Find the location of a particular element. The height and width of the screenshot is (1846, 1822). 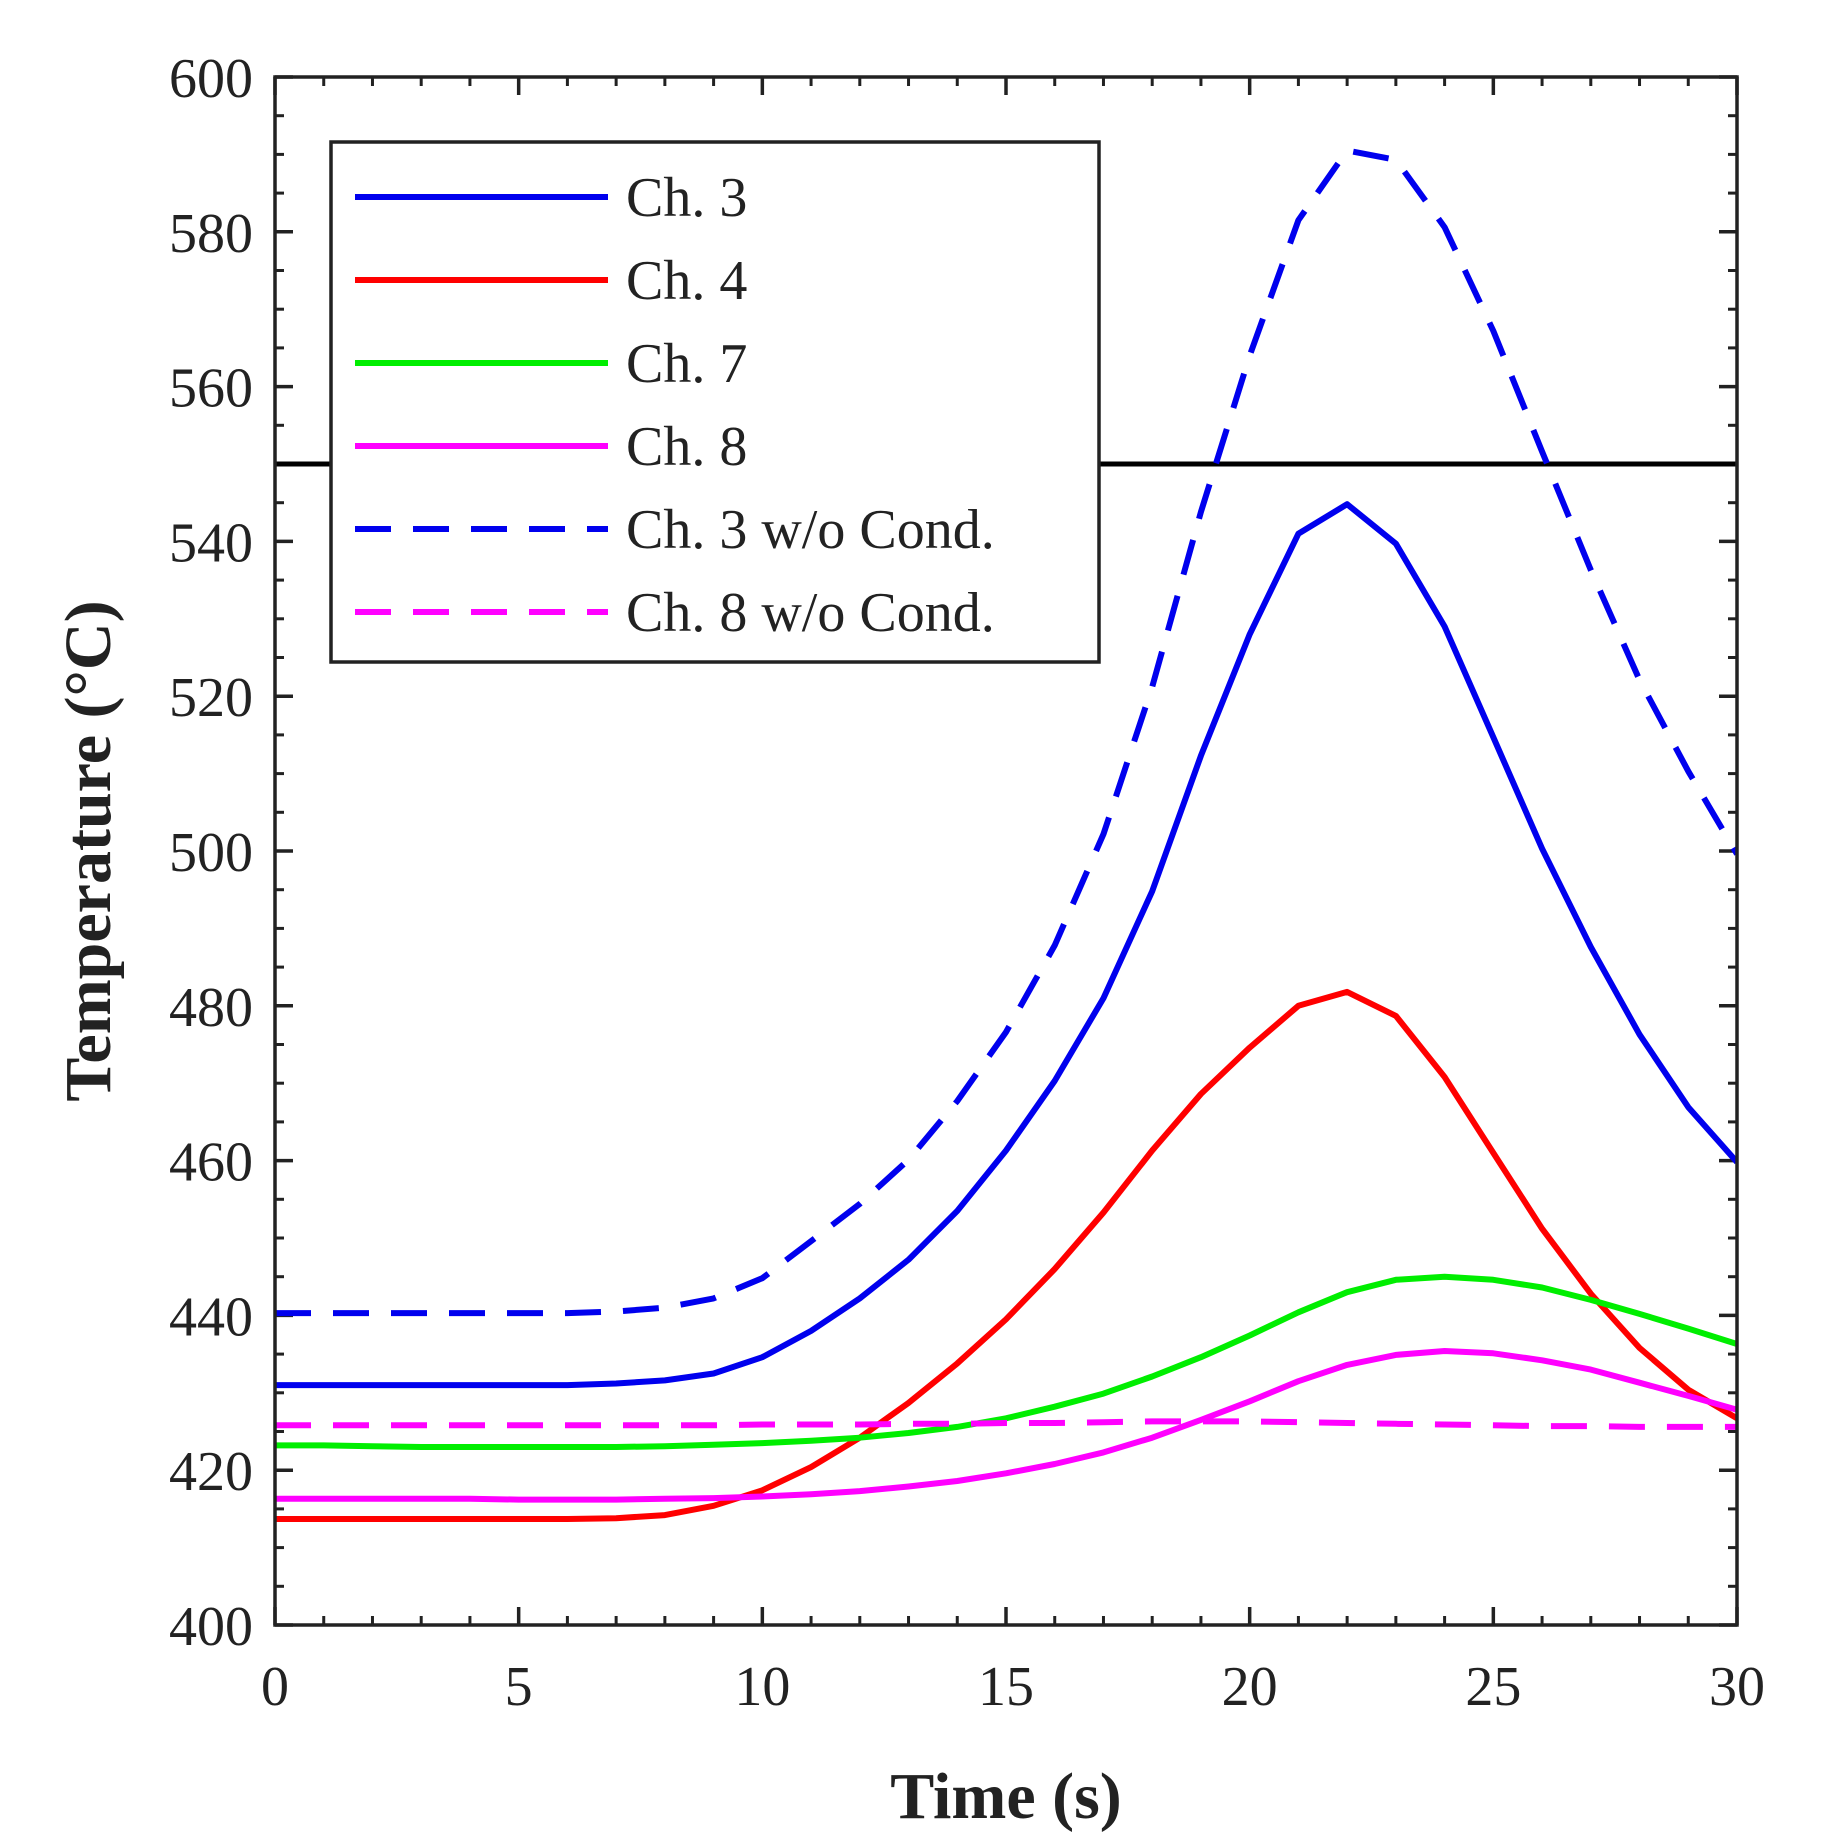

y-tick-label: 560 is located at coordinates (211, 389).